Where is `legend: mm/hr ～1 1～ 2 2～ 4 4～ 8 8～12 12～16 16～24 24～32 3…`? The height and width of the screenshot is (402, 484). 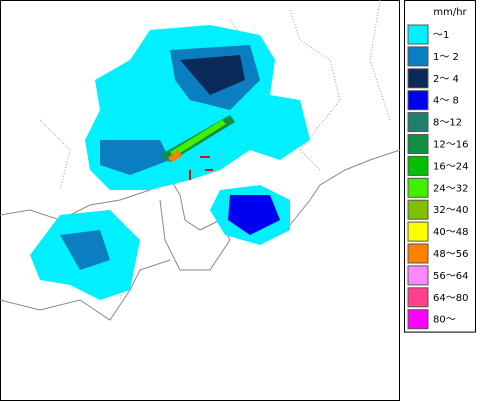
legend: mm/hr ～1 1～ 2 2～ 4 4～ 8 8～12 12～16 16～24 24～32 3… is located at coordinates (440, 166).